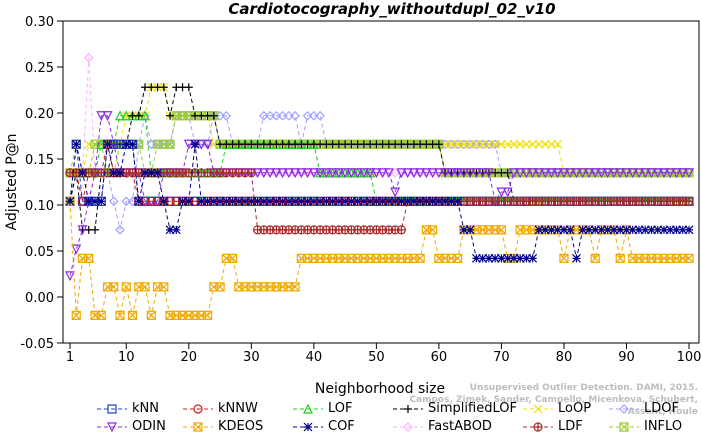 The height and width of the screenshot is (435, 702). Describe the element at coordinates (552, 426) in the screenshot. I see `legend-item-LDF: LDF` at that location.